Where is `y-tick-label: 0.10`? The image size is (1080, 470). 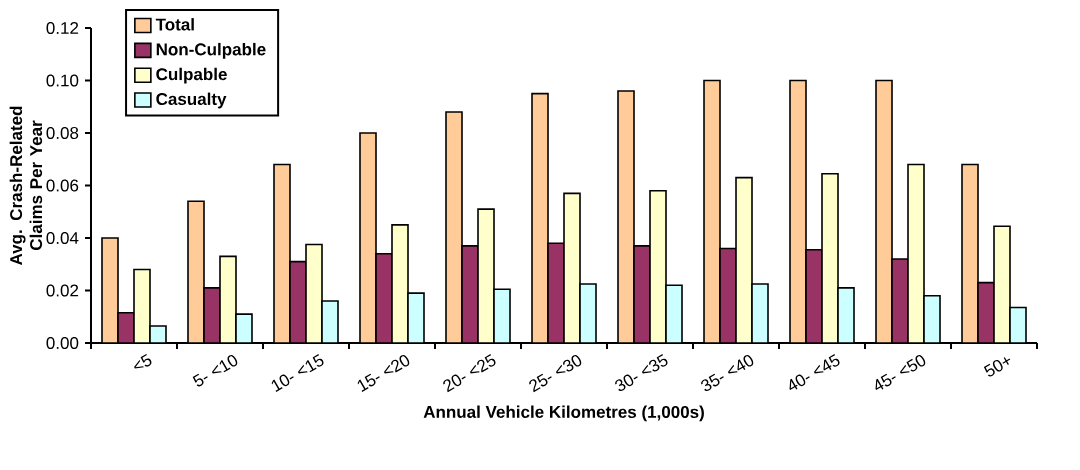 y-tick-label: 0.10 is located at coordinates (62, 80).